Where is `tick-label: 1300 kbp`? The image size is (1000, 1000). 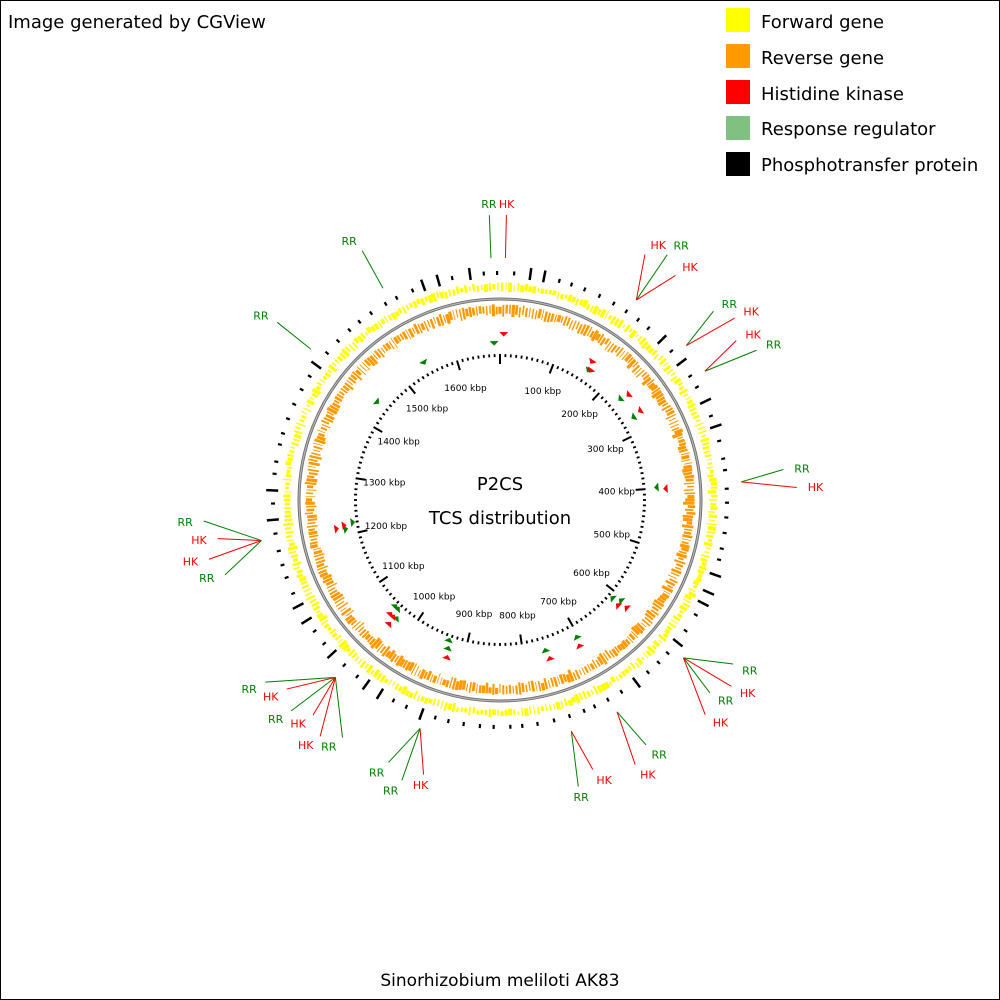
tick-label: 1300 kbp is located at coordinates (384, 484).